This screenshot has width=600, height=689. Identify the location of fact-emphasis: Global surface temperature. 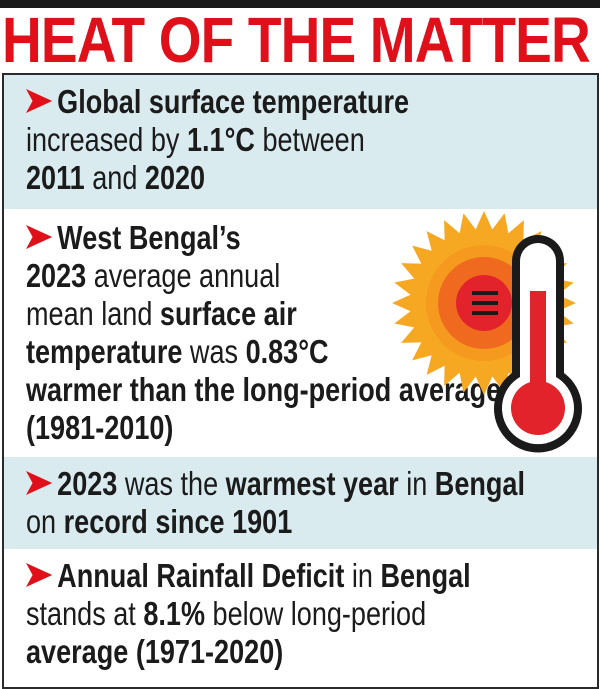
(233, 101).